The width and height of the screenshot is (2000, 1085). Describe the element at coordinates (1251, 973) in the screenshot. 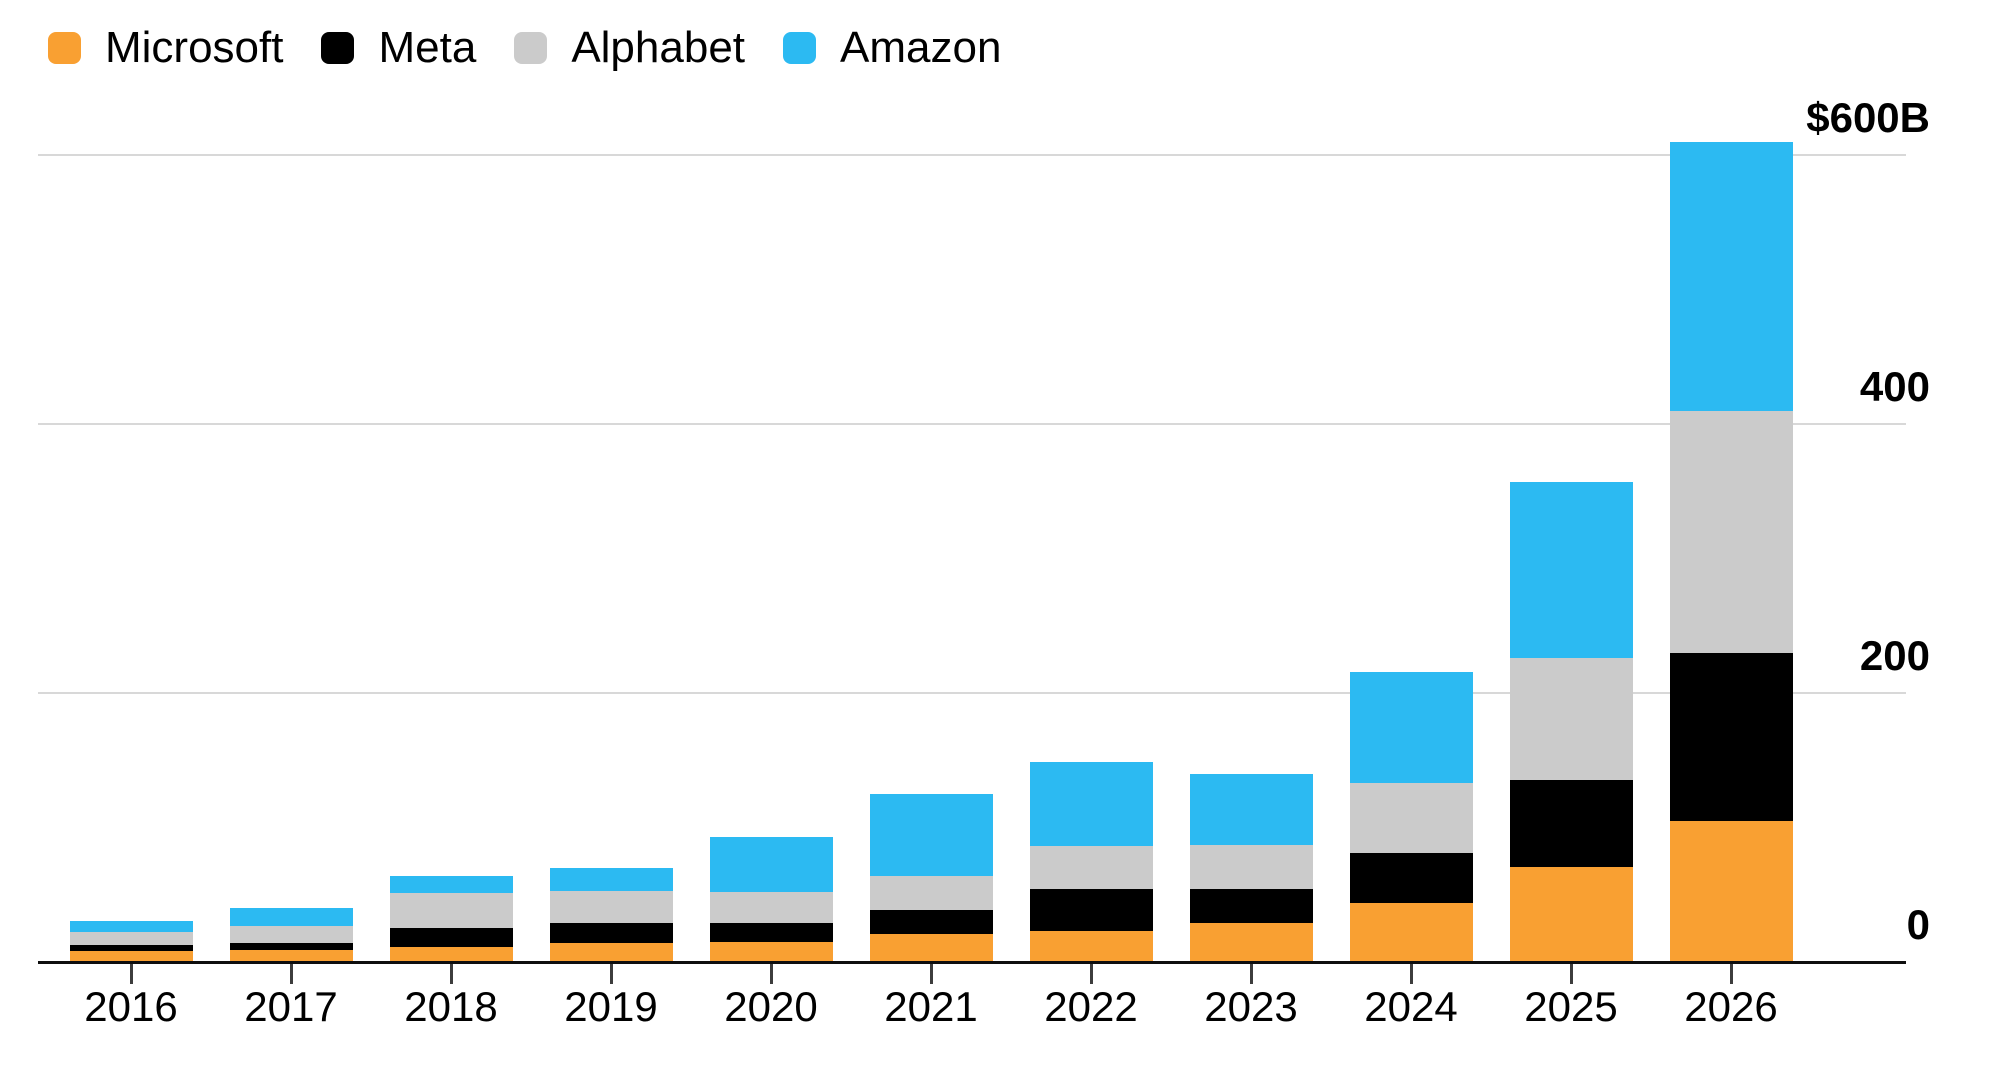

I see `x-tick-2023` at that location.